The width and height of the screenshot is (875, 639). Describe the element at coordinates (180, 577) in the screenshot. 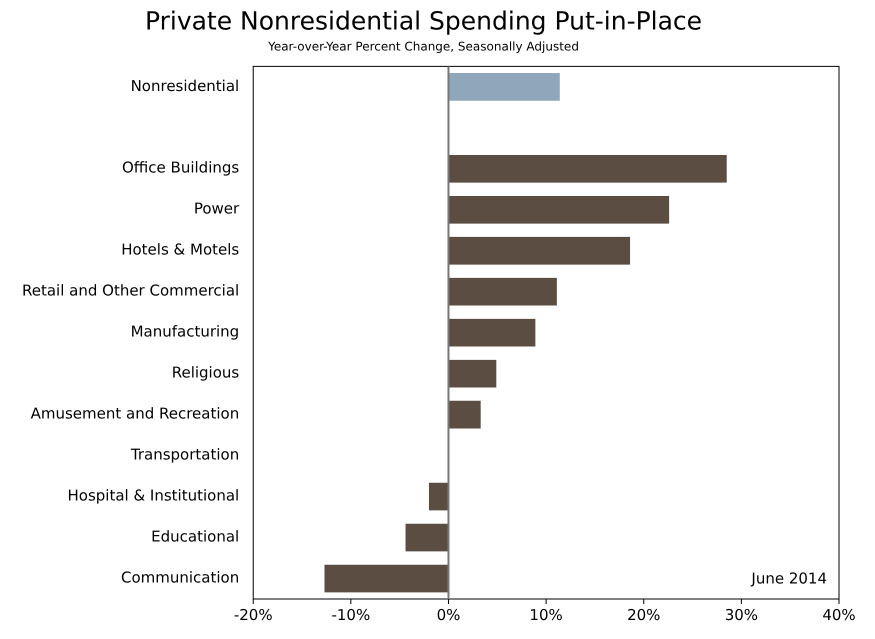

I see `y-tick-label: Communication` at that location.